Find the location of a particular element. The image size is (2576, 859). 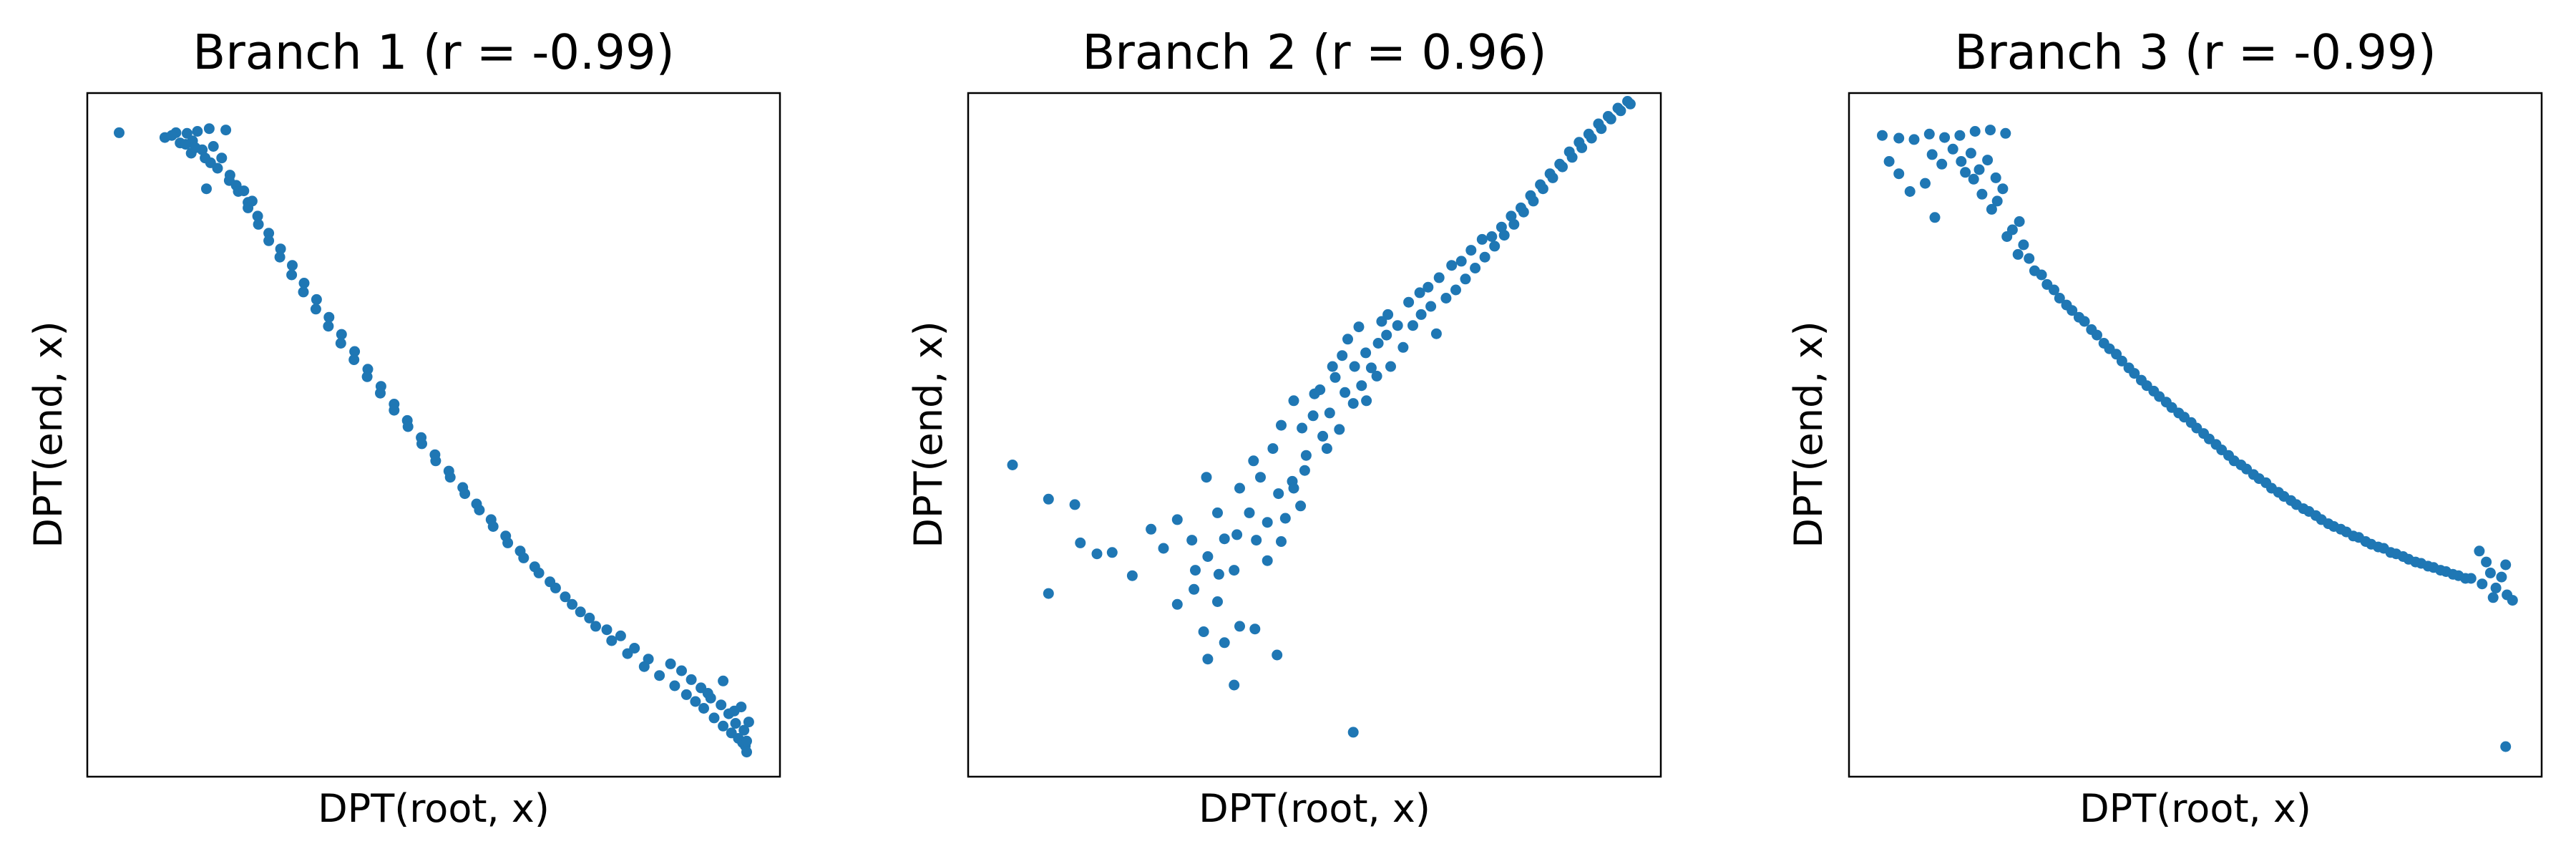

panel-title: Branch 1 (r = -0.99) is located at coordinates (433, 52).